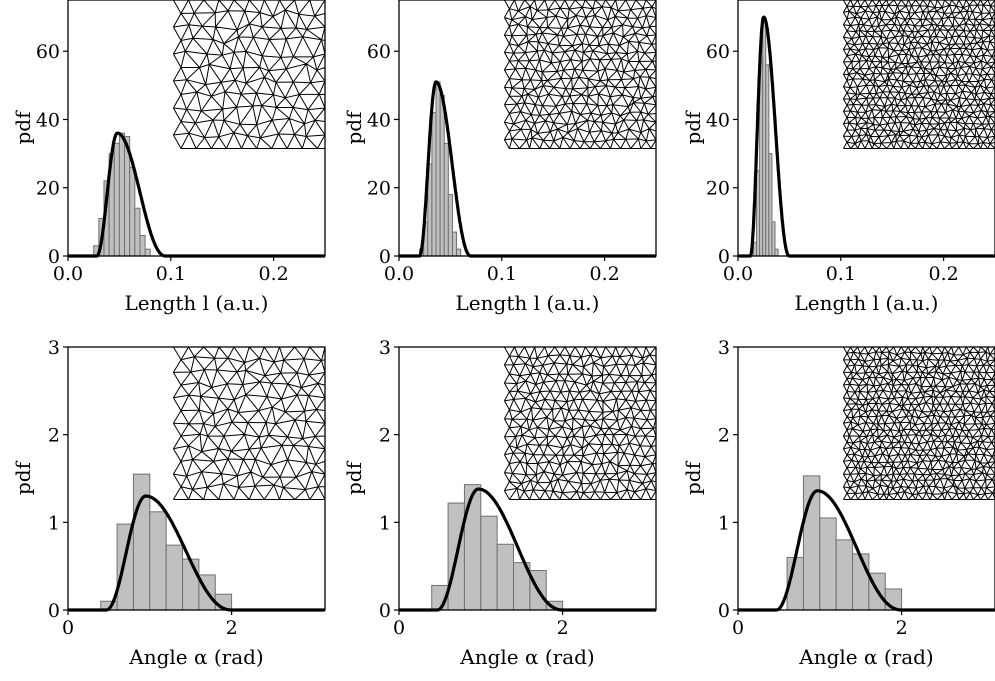  I want to click on panel-top-right: 0.0 0.1 0.2 0 20 40 60 Length l (a.u.) pdf, so click(838, 157).